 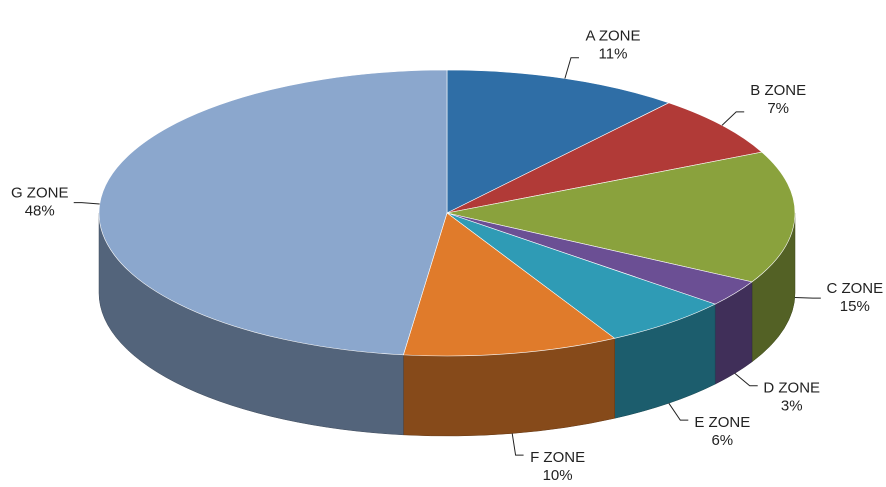 I want to click on slice-label: F ZONE, so click(x=557, y=457).